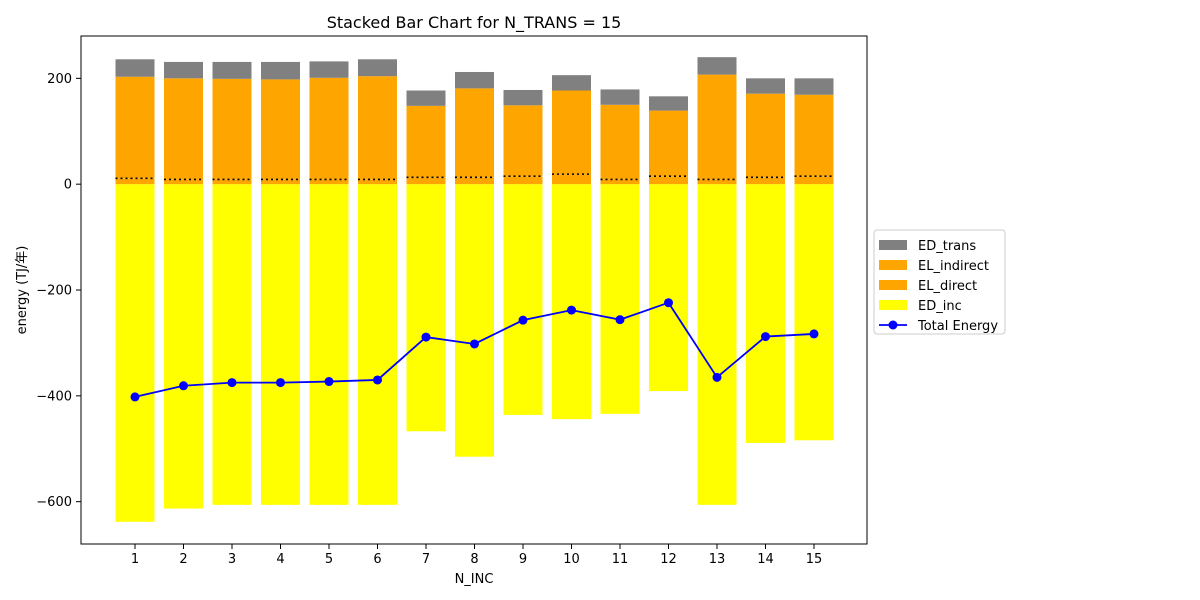  What do you see at coordinates (54, 291) in the screenshot?
I see `y-tick-label-2: −200` at bounding box center [54, 291].